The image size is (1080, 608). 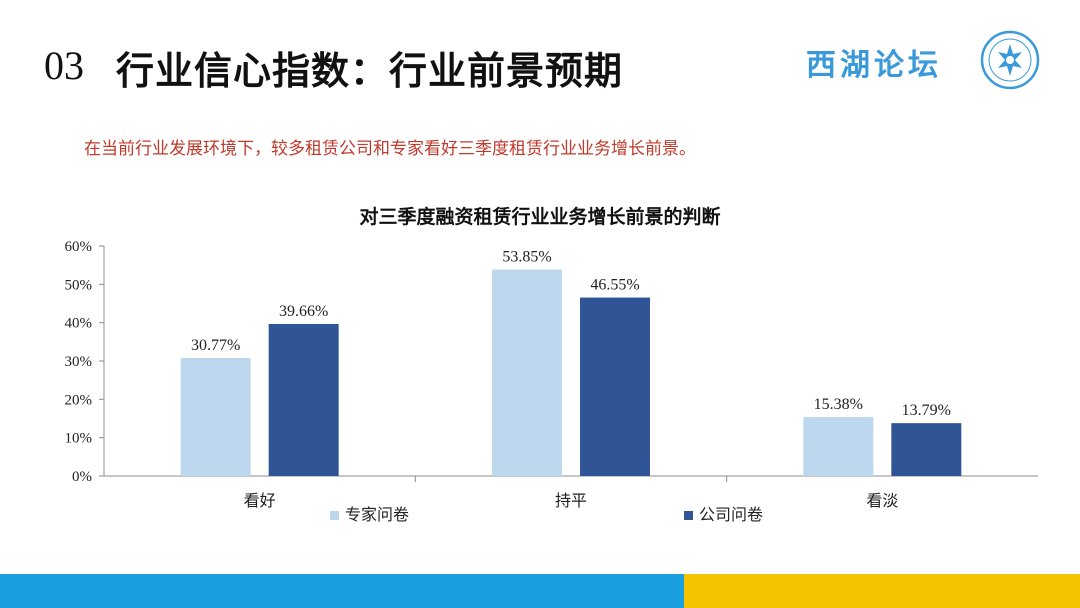 I want to click on logo-wordmark: 西湖论坛, so click(x=874, y=65).